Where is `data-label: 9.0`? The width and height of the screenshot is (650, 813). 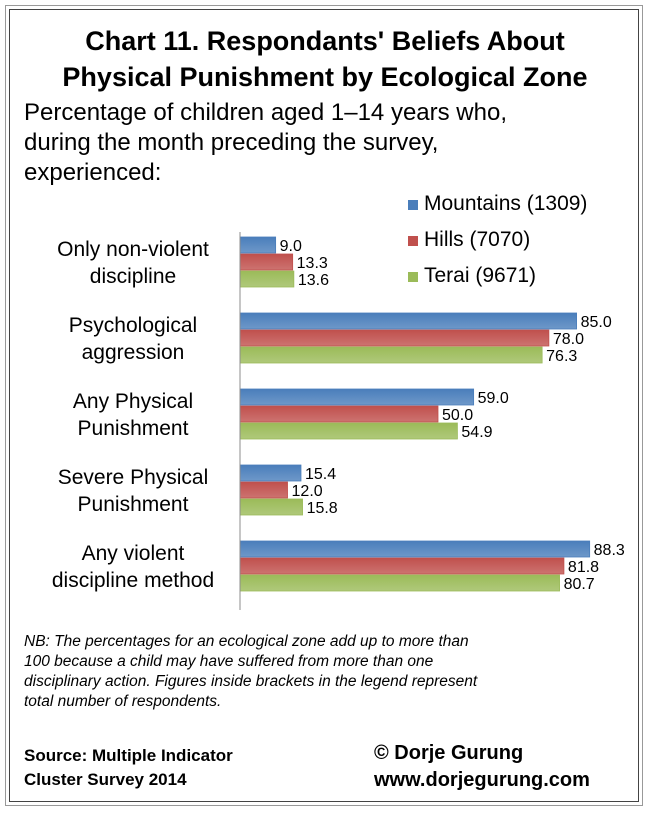 data-label: 9.0 is located at coordinates (291, 246).